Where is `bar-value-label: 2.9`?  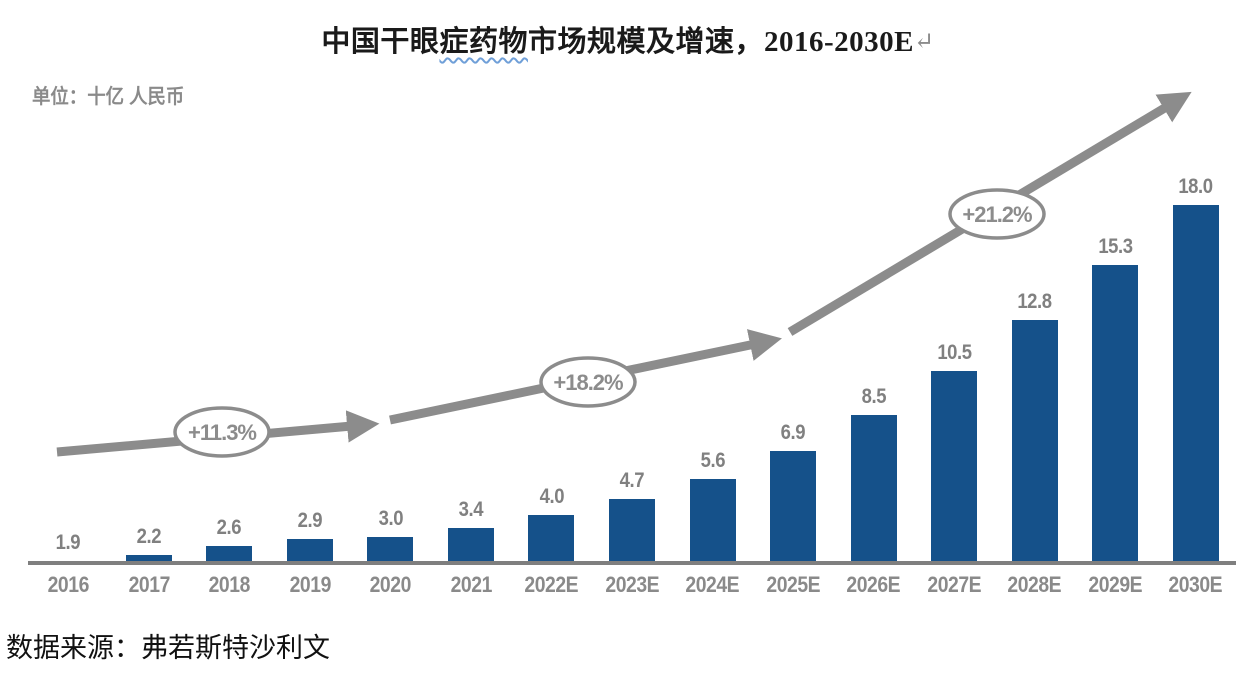
bar-value-label: 2.9 is located at coordinates (310, 521).